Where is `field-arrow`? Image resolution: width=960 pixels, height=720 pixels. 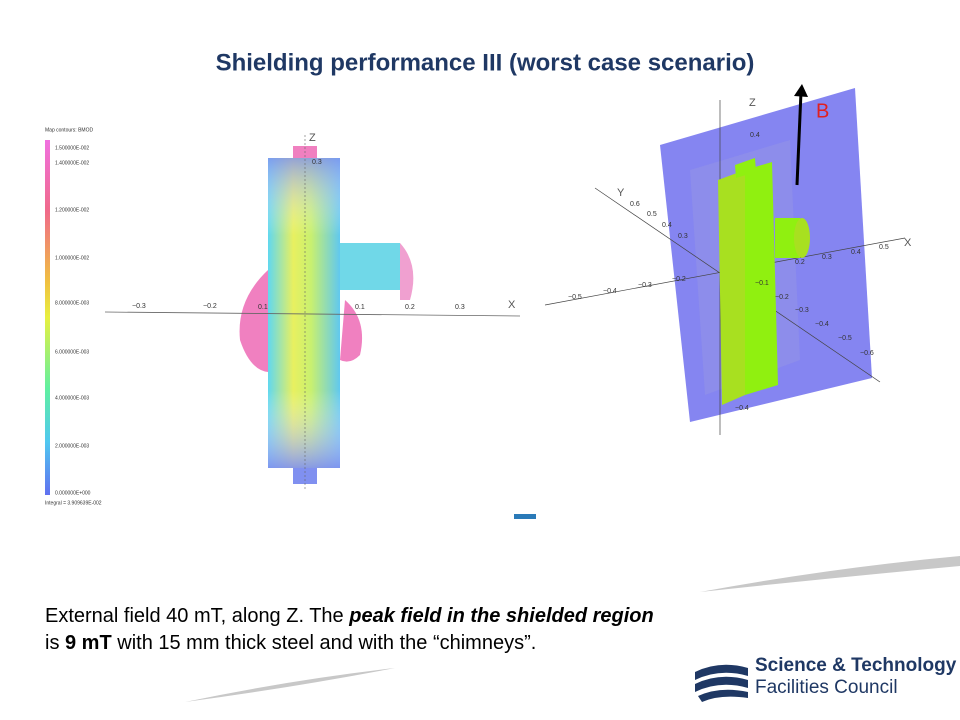
field-arrow is located at coordinates (799, 138).